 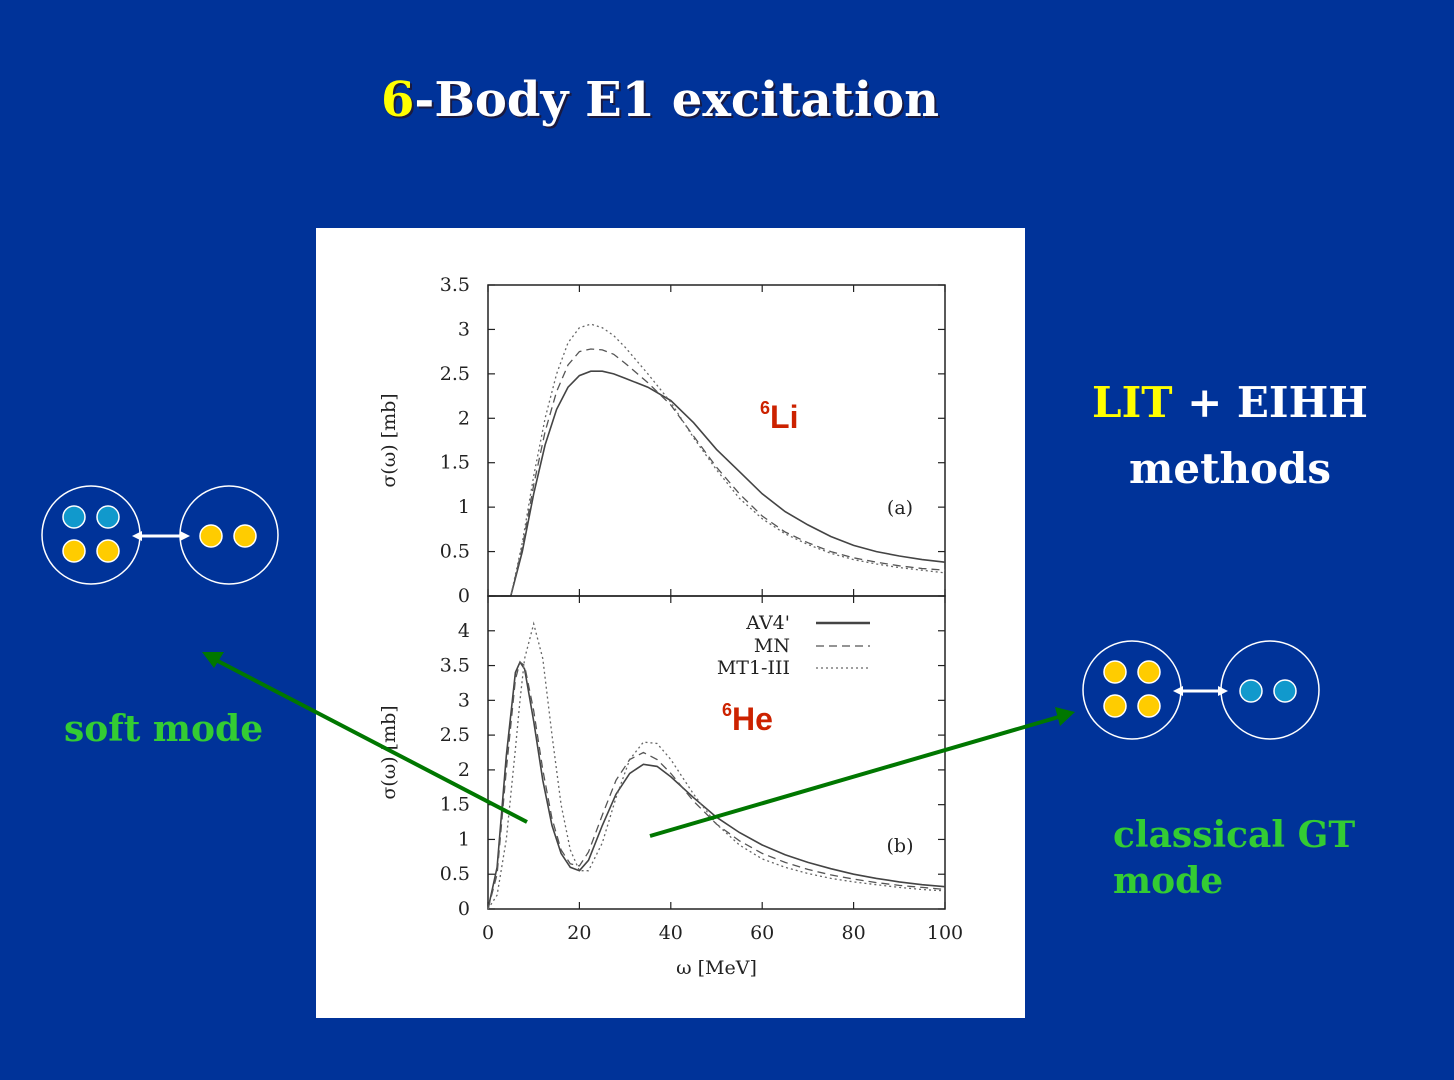 What do you see at coordinates (767, 623) in the screenshot?
I see `legend-label: AV4'` at bounding box center [767, 623].